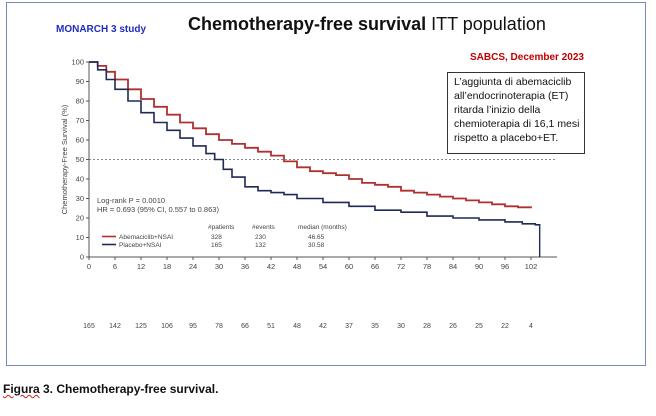 The width and height of the screenshot is (656, 416). I want to click on y-tick-label: 100, so click(77, 62).